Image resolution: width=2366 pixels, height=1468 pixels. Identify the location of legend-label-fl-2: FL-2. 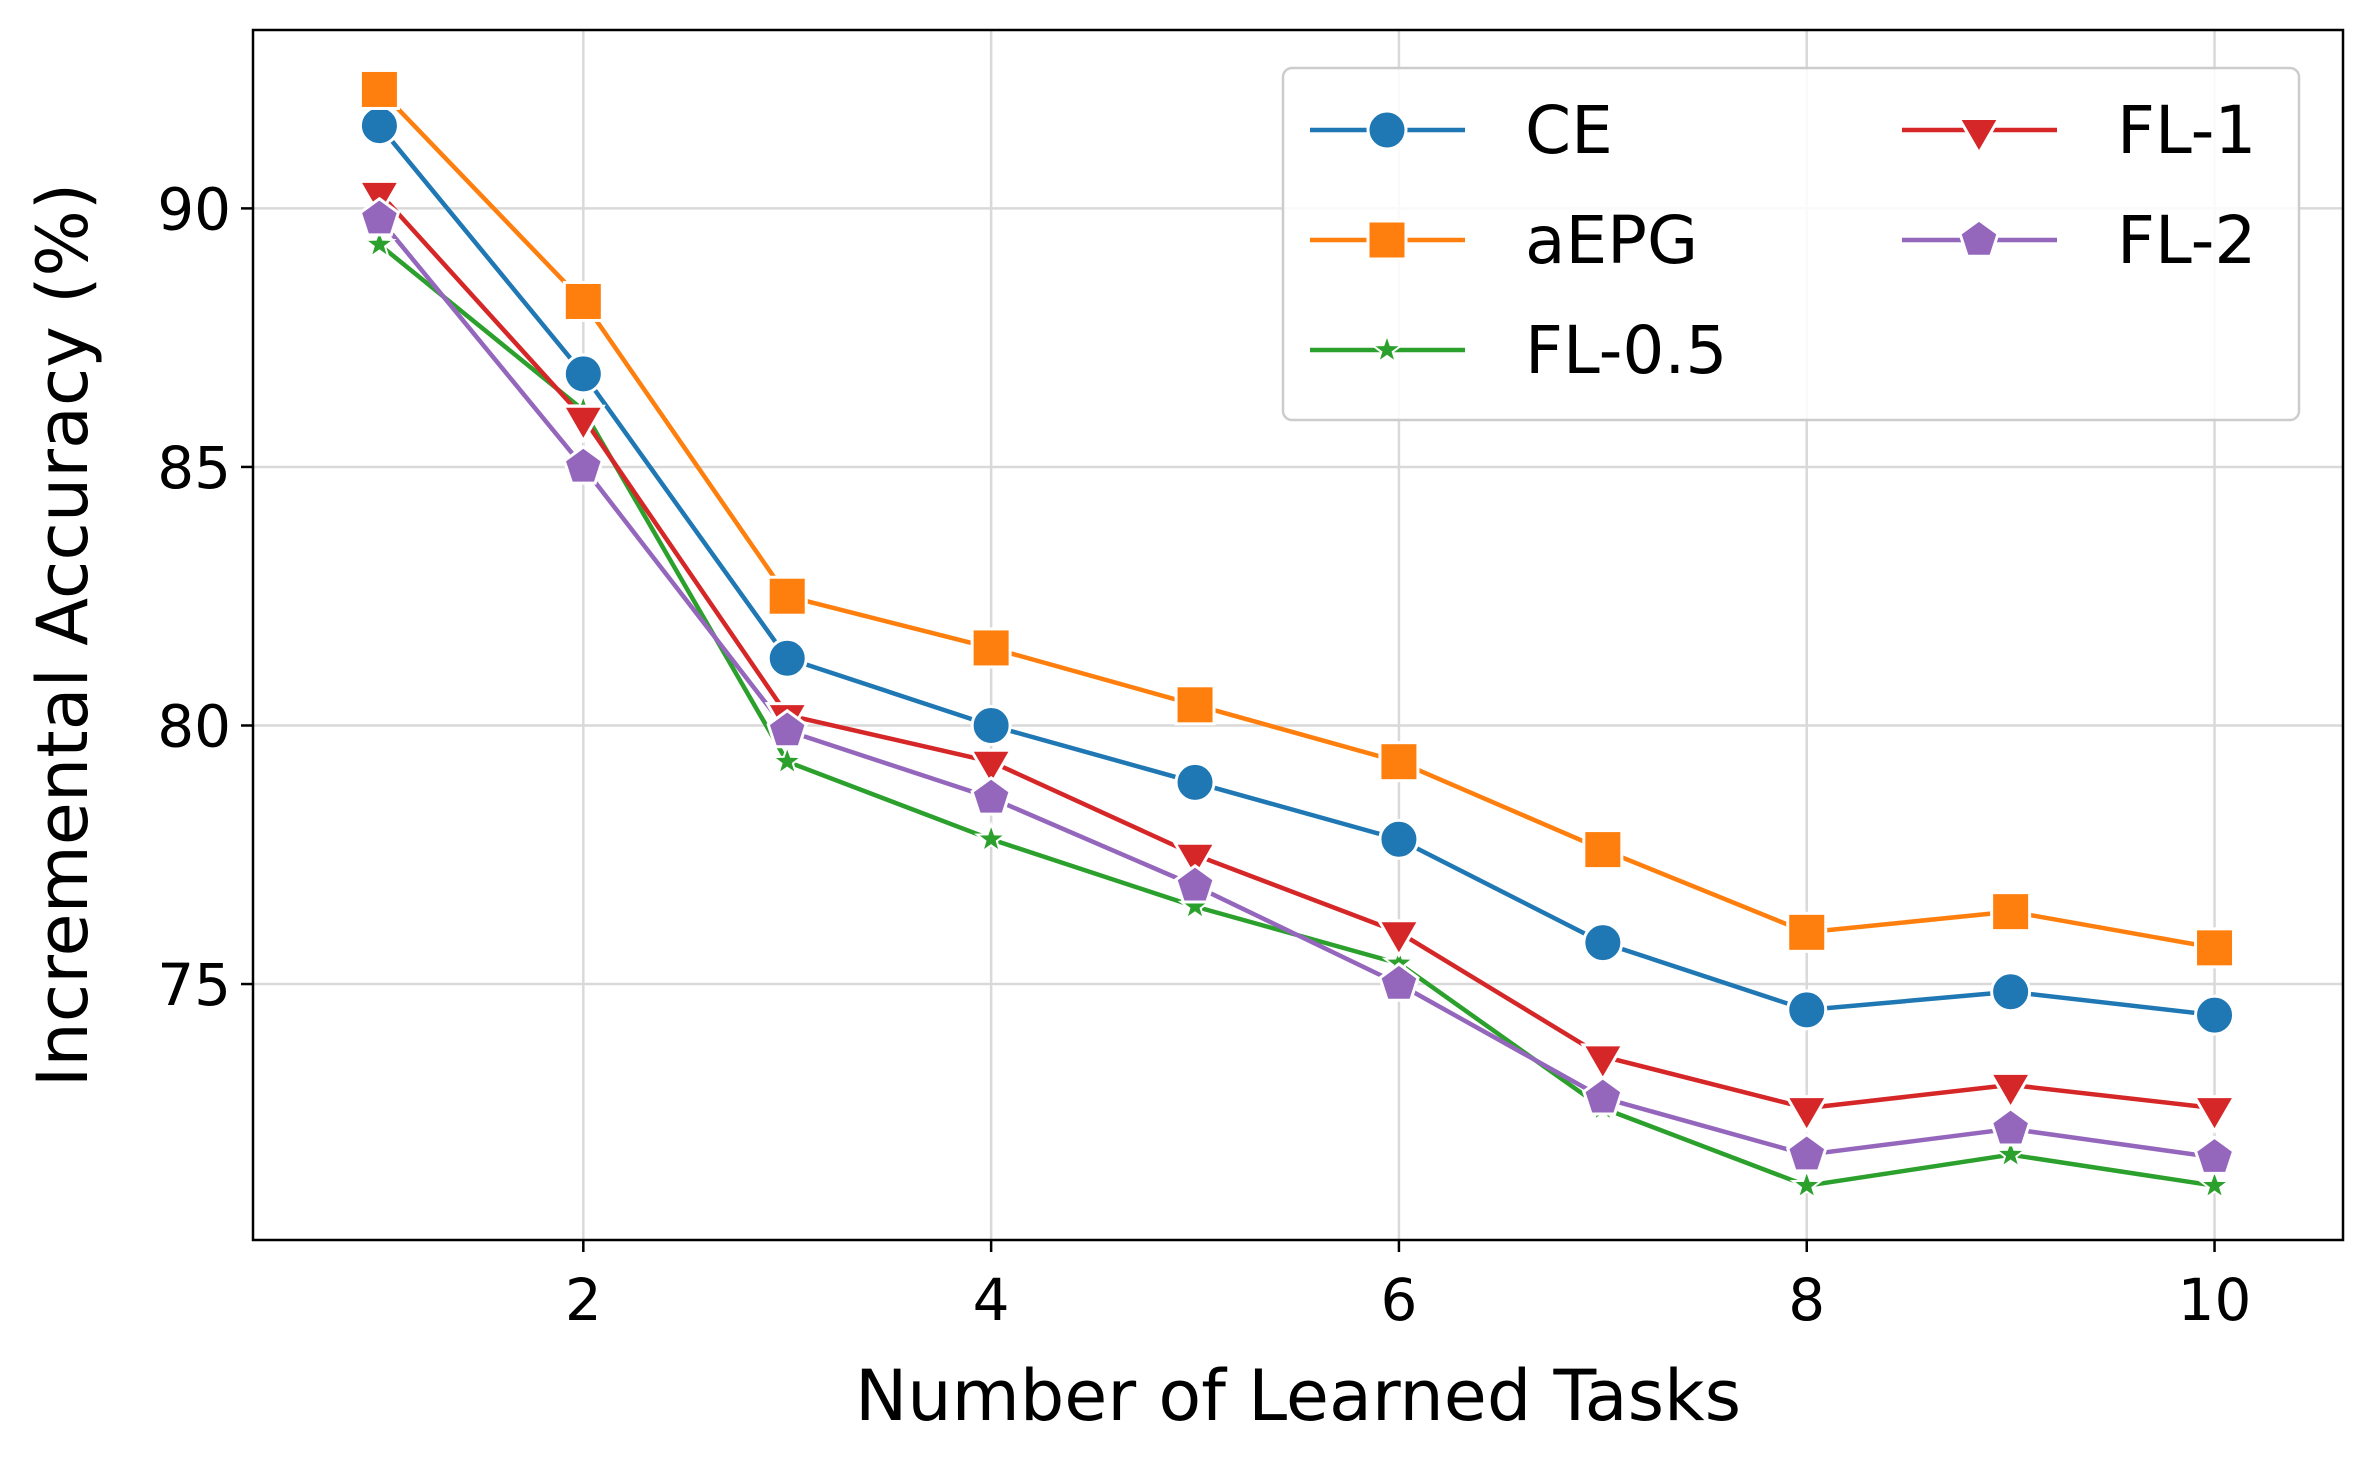
(2186, 240).